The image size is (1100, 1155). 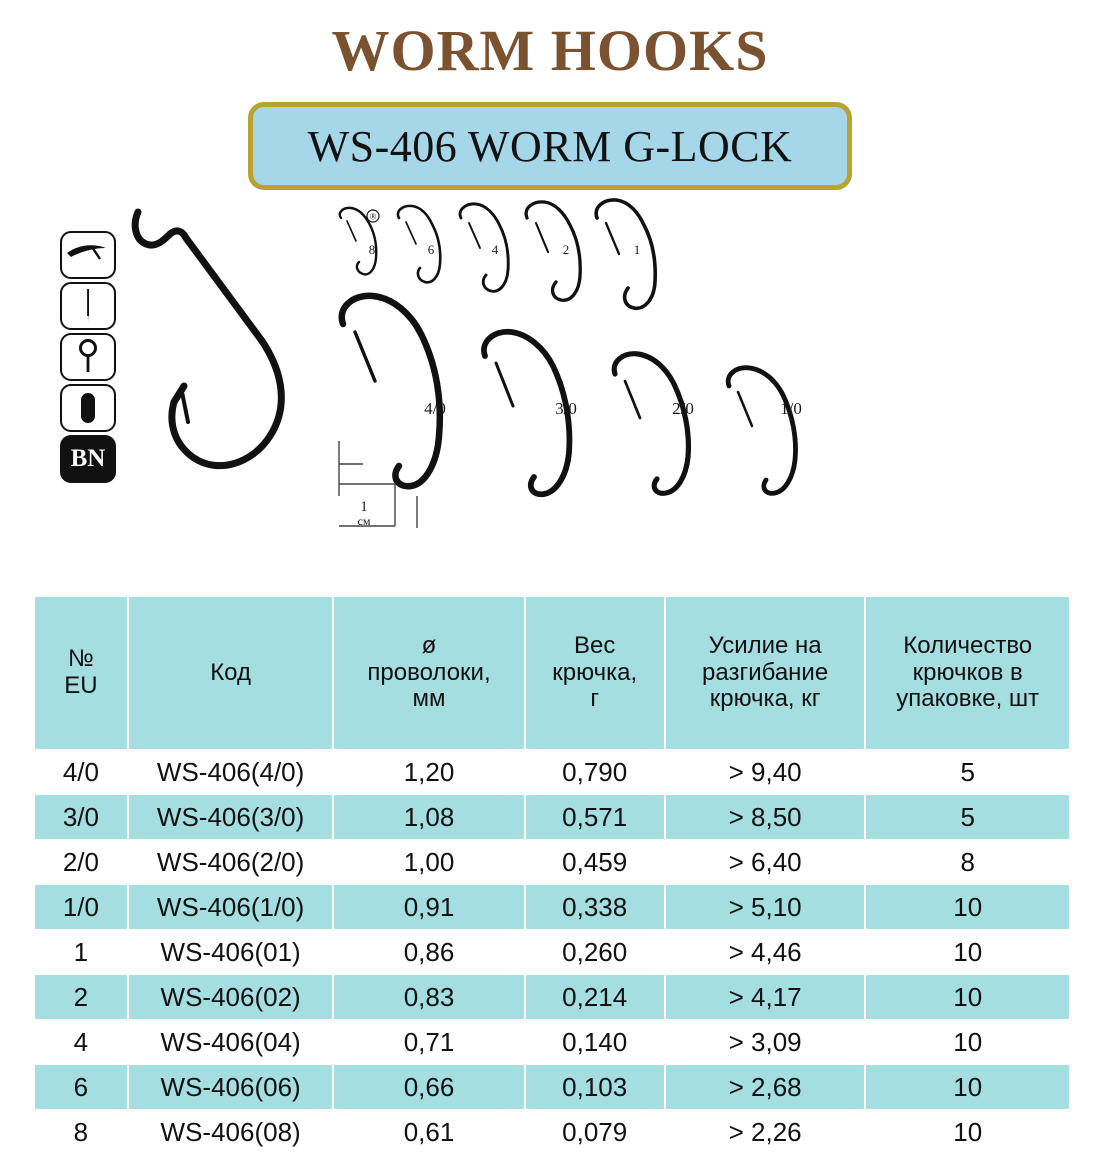 What do you see at coordinates (968, 645) in the screenshot?
I see `column-header-qty-line1: Количество` at bounding box center [968, 645].